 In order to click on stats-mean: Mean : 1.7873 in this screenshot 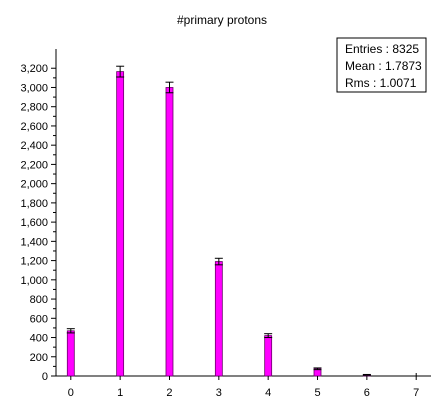, I will do `click(383, 66)`.